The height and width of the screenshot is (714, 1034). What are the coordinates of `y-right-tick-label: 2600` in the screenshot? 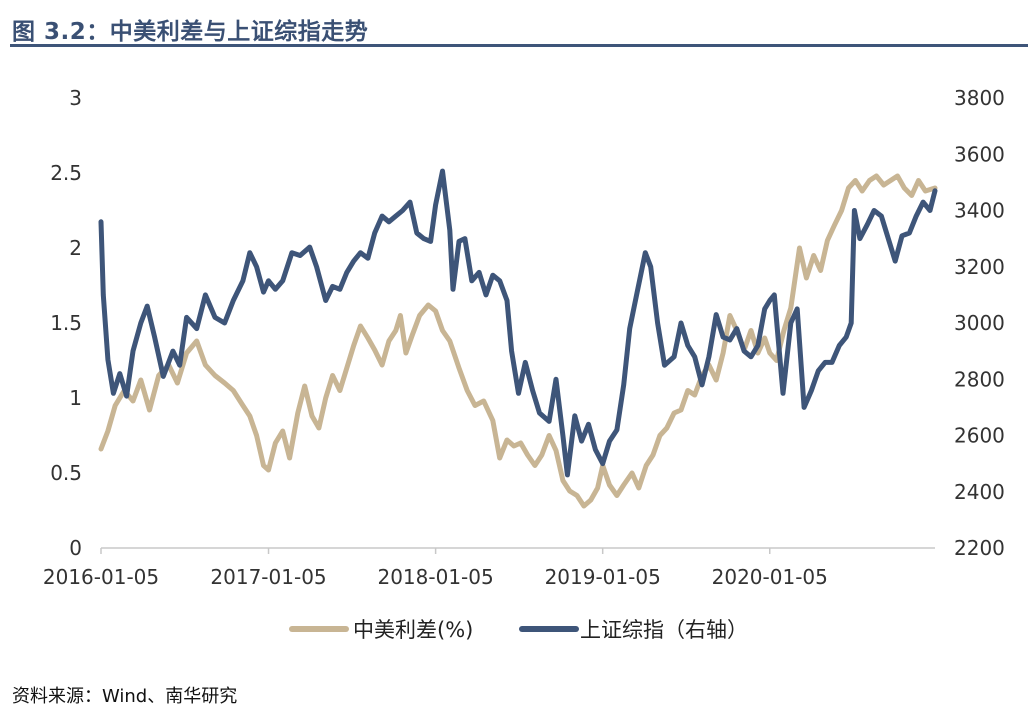 It's located at (979, 436).